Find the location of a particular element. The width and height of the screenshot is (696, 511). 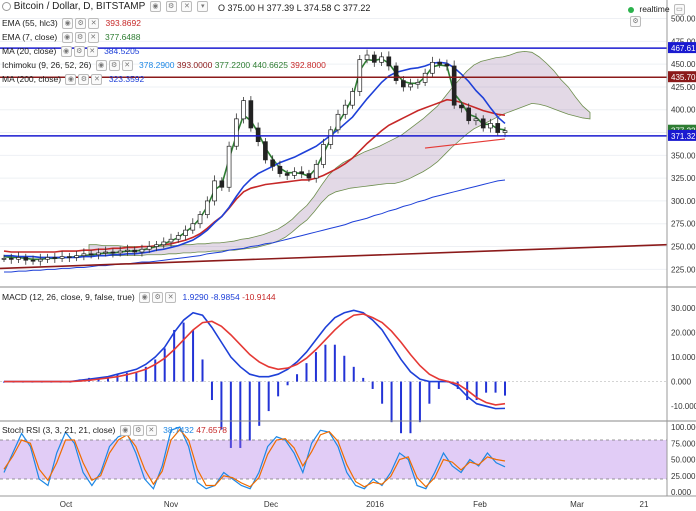

price-tag-label: 467.61 is located at coordinates (683, 48).